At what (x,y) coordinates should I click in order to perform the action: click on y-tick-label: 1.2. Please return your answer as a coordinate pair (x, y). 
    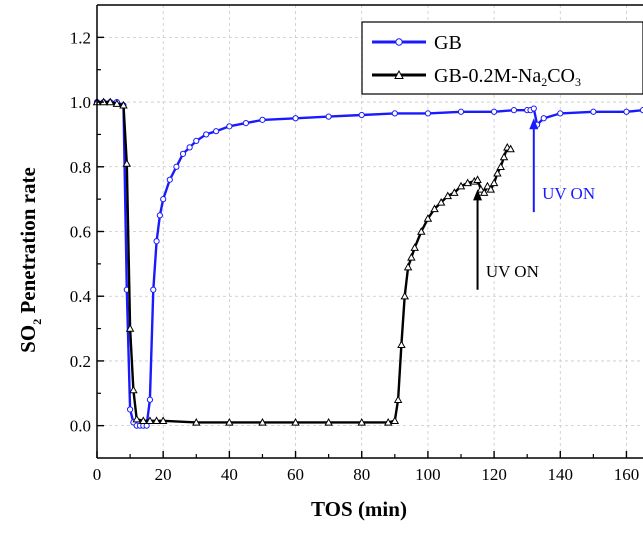
    Looking at the image, I should click on (80, 37).